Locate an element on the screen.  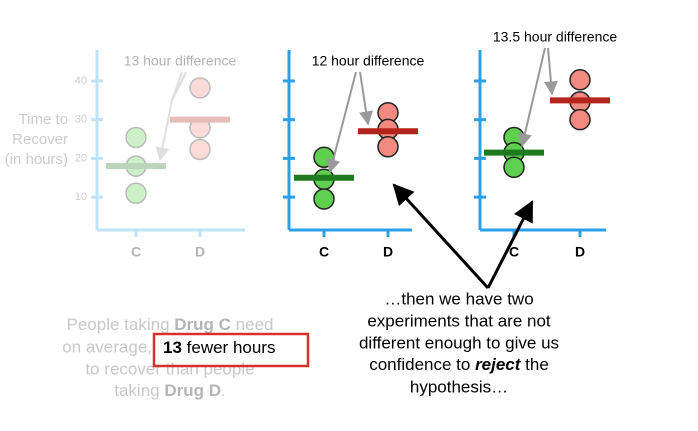
note-line: experiments that are not is located at coordinates (459, 320).